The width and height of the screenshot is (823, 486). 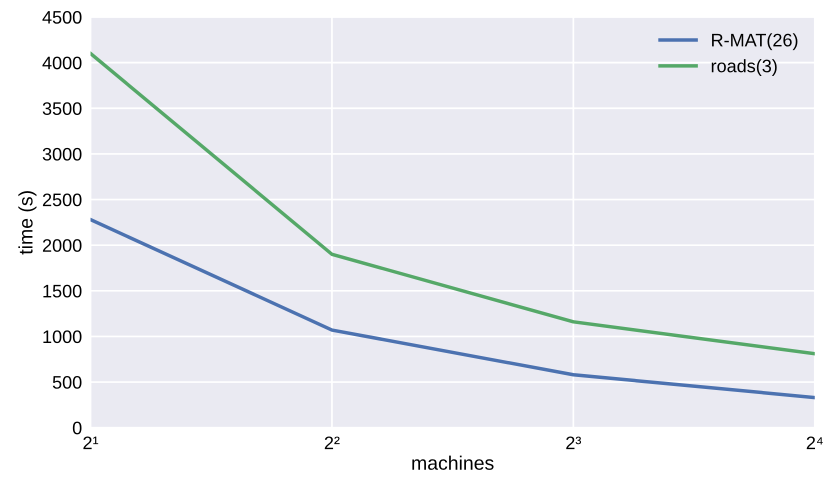 I want to click on y-tick-label: 2000, so click(x=62, y=245).